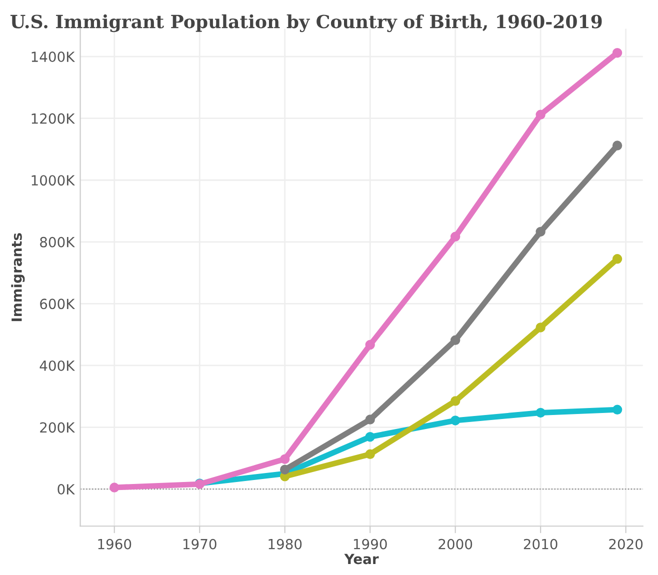 The width and height of the screenshot is (658, 575). I want to click on y-tick-label: 1200K, so click(54, 118).